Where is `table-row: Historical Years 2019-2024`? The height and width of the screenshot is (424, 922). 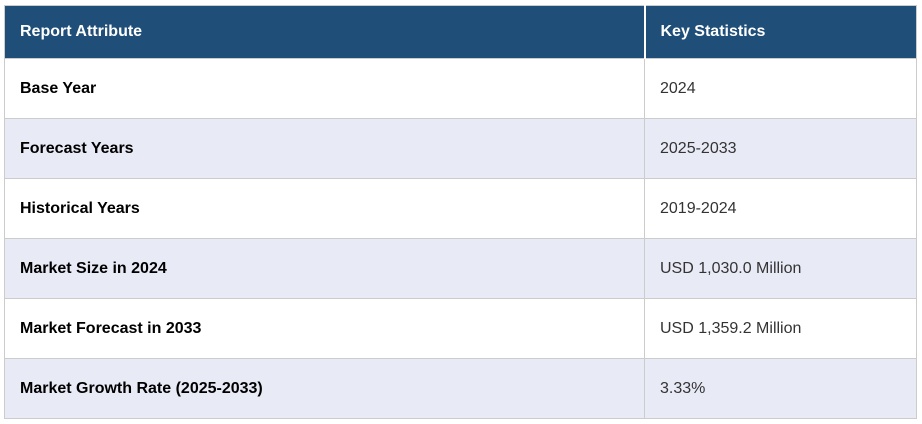 table-row: Historical Years 2019-2024 is located at coordinates (460, 208).